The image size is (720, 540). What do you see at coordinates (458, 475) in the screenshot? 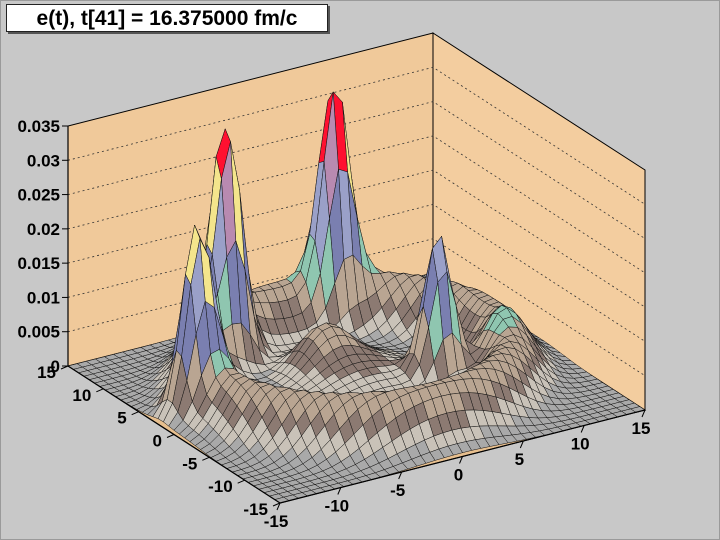
I see `x-tick-label: 0` at bounding box center [458, 475].